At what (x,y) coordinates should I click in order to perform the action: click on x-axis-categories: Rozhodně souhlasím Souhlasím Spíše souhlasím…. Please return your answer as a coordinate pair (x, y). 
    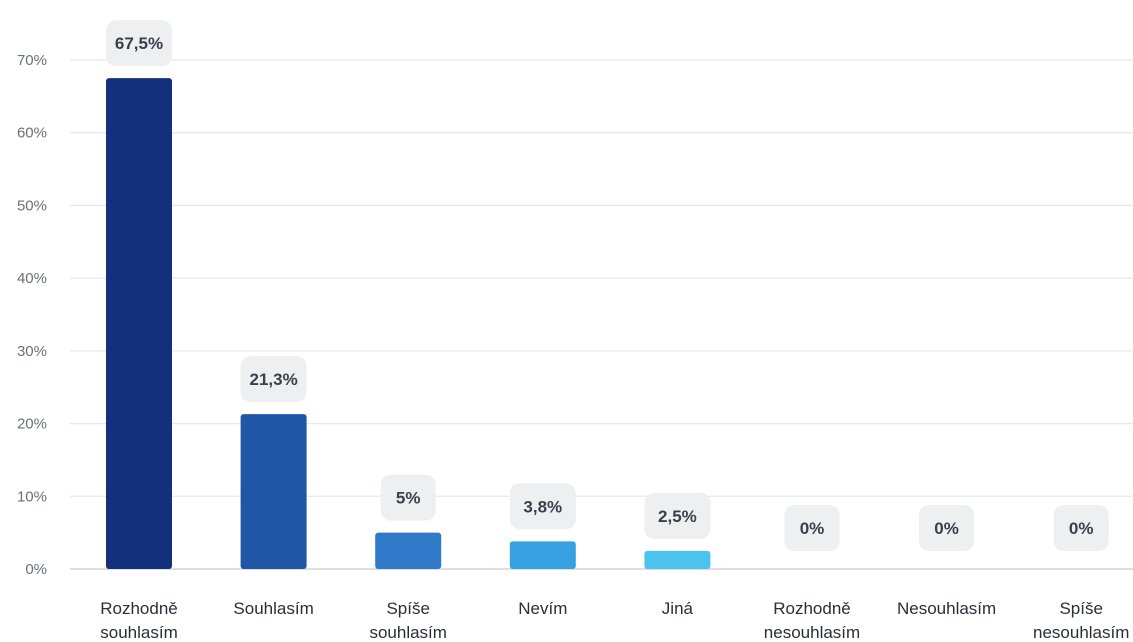
    Looking at the image, I should click on (614, 620).